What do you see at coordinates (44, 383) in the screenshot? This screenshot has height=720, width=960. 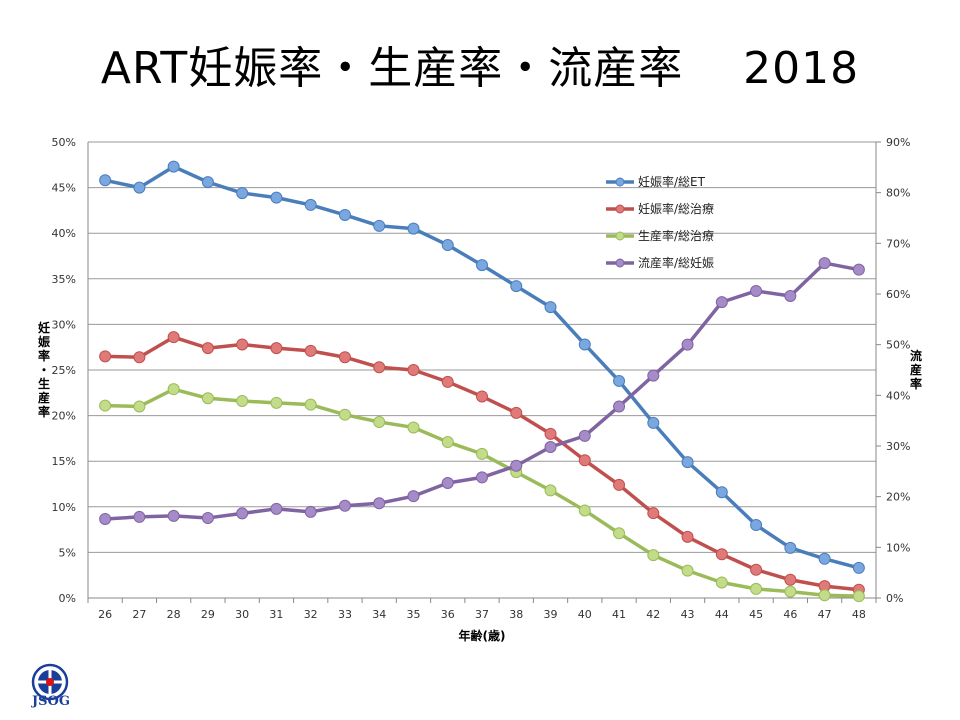 I see `axis-title-char: 生` at bounding box center [44, 383].